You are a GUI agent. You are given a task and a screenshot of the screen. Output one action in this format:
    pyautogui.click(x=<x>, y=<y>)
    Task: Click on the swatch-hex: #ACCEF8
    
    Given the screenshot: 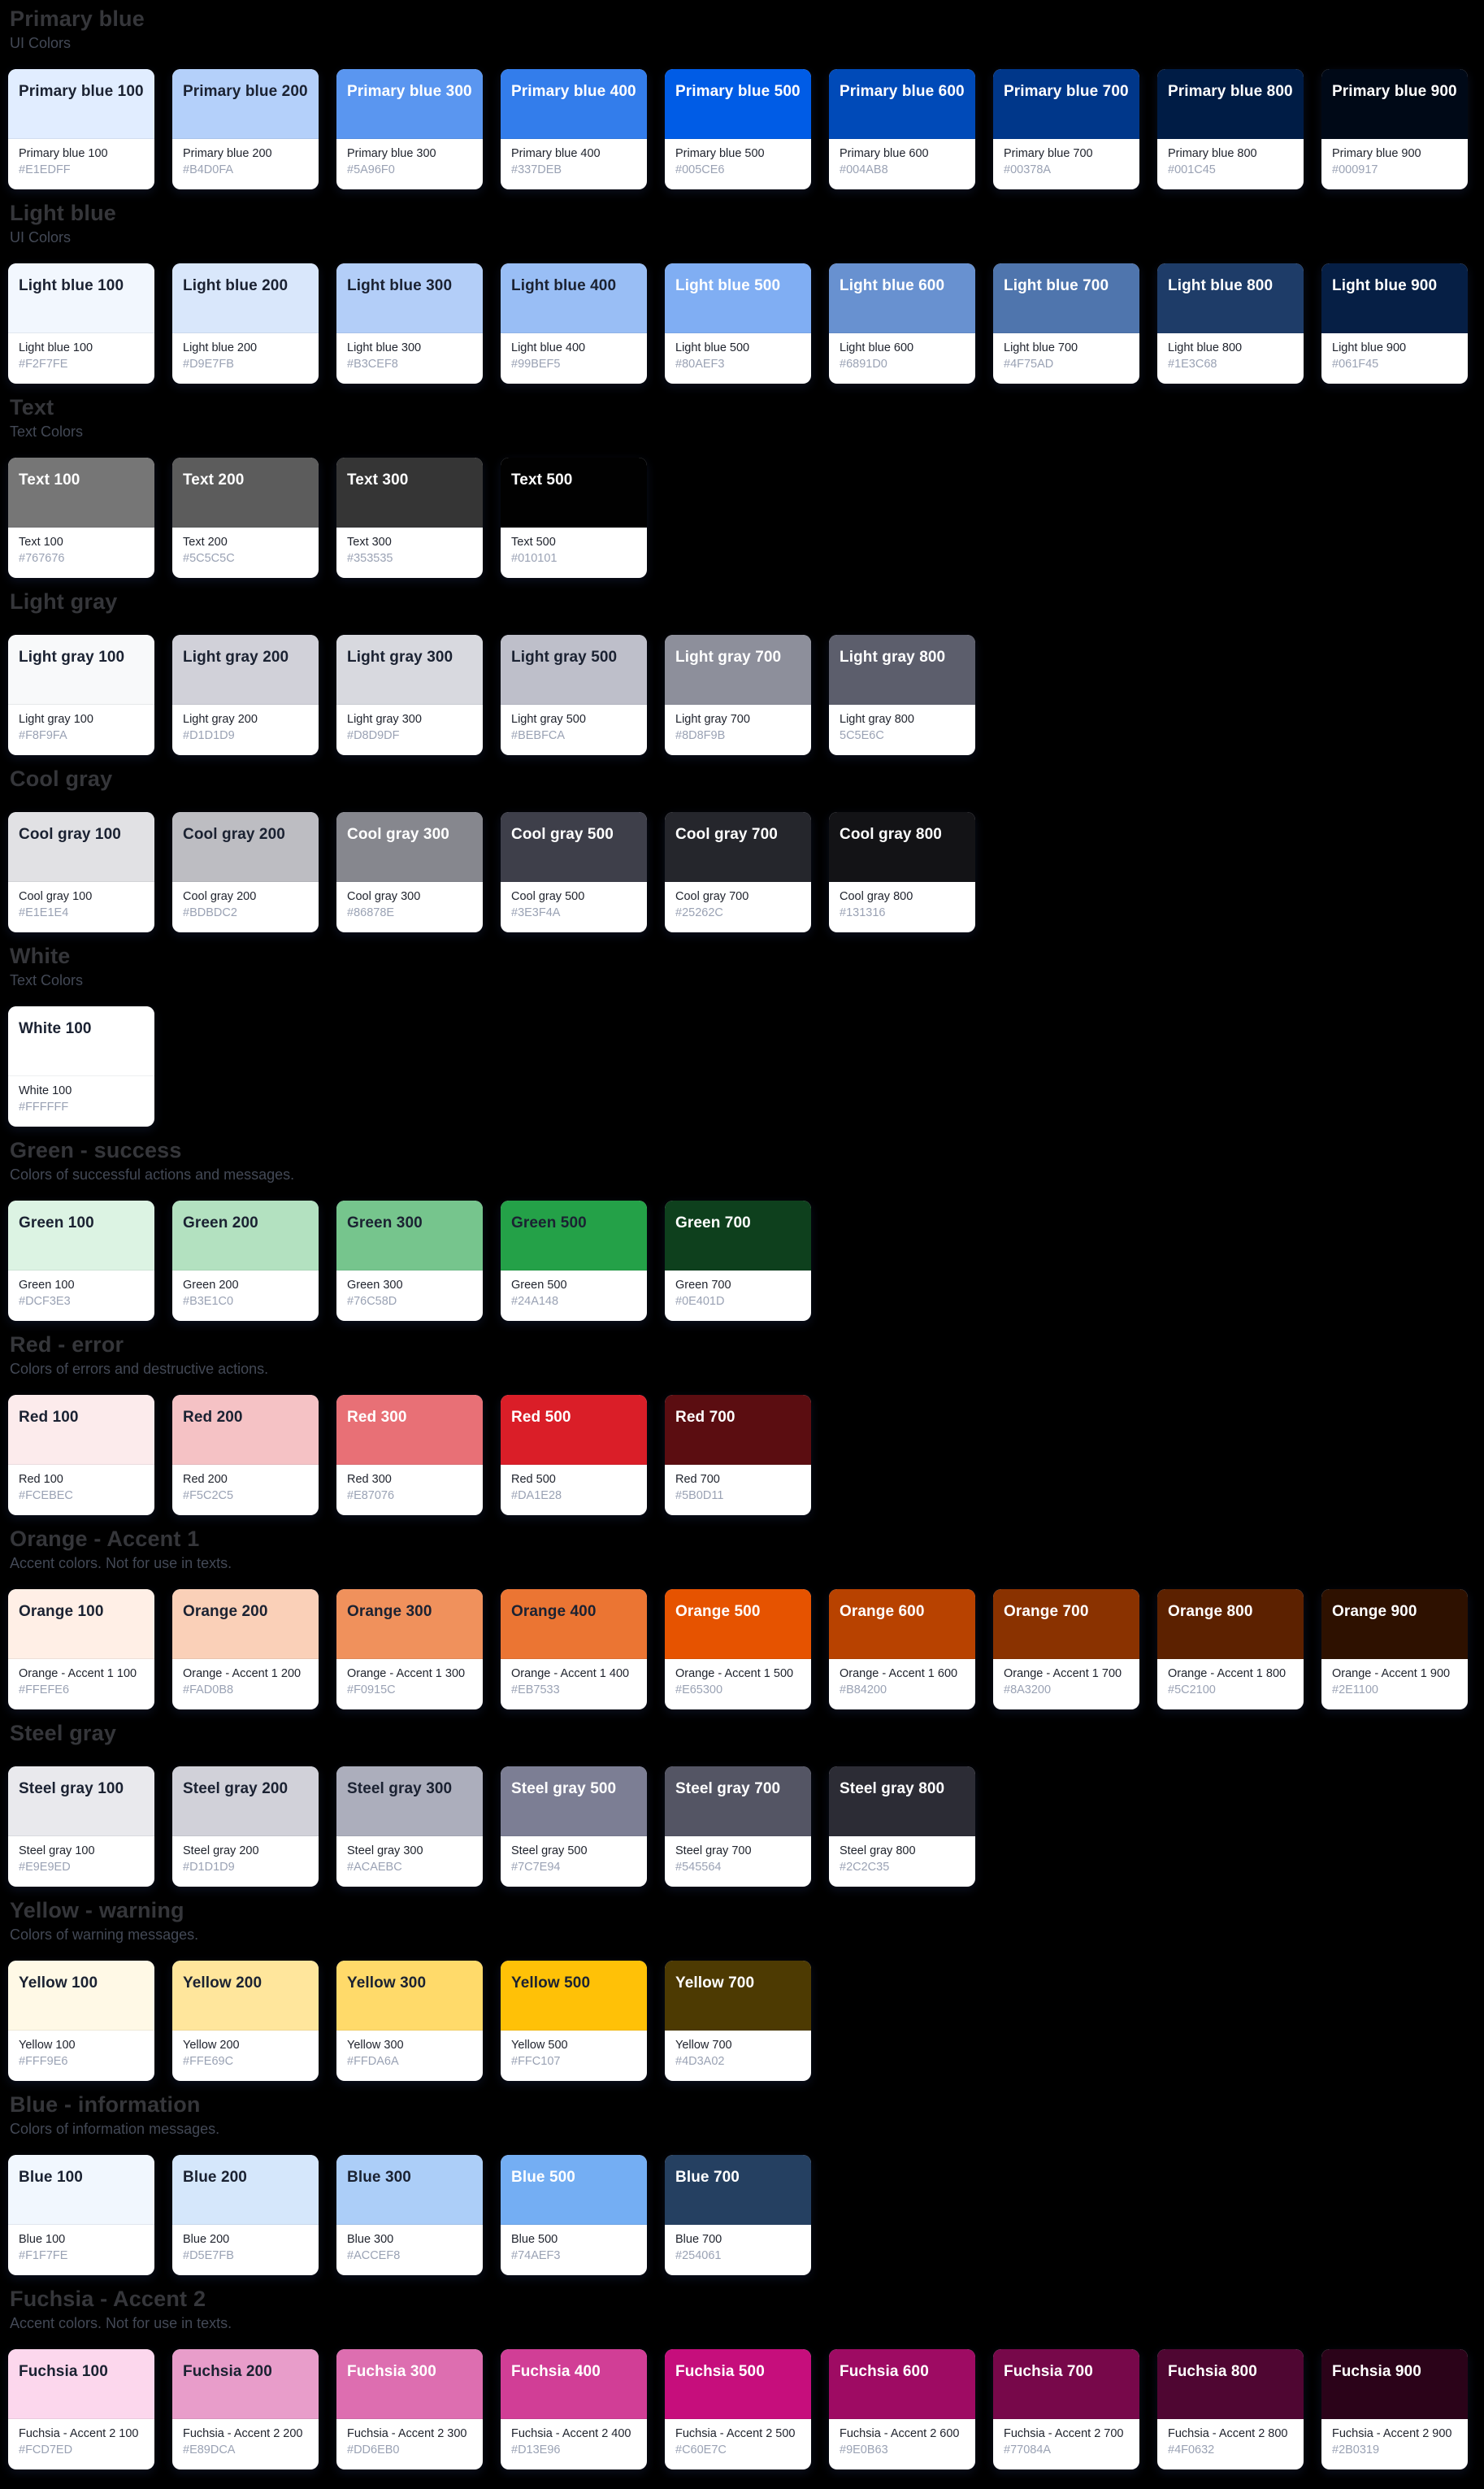 What is the action you would take?
    pyautogui.click(x=374, y=2255)
    